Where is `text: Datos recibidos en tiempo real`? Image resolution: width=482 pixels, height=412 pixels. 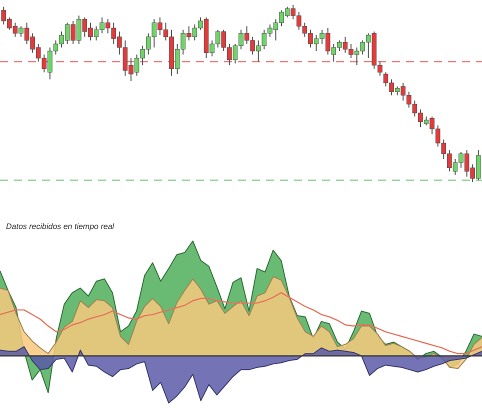
text: Datos recibidos en tiempo real is located at coordinates (60, 226).